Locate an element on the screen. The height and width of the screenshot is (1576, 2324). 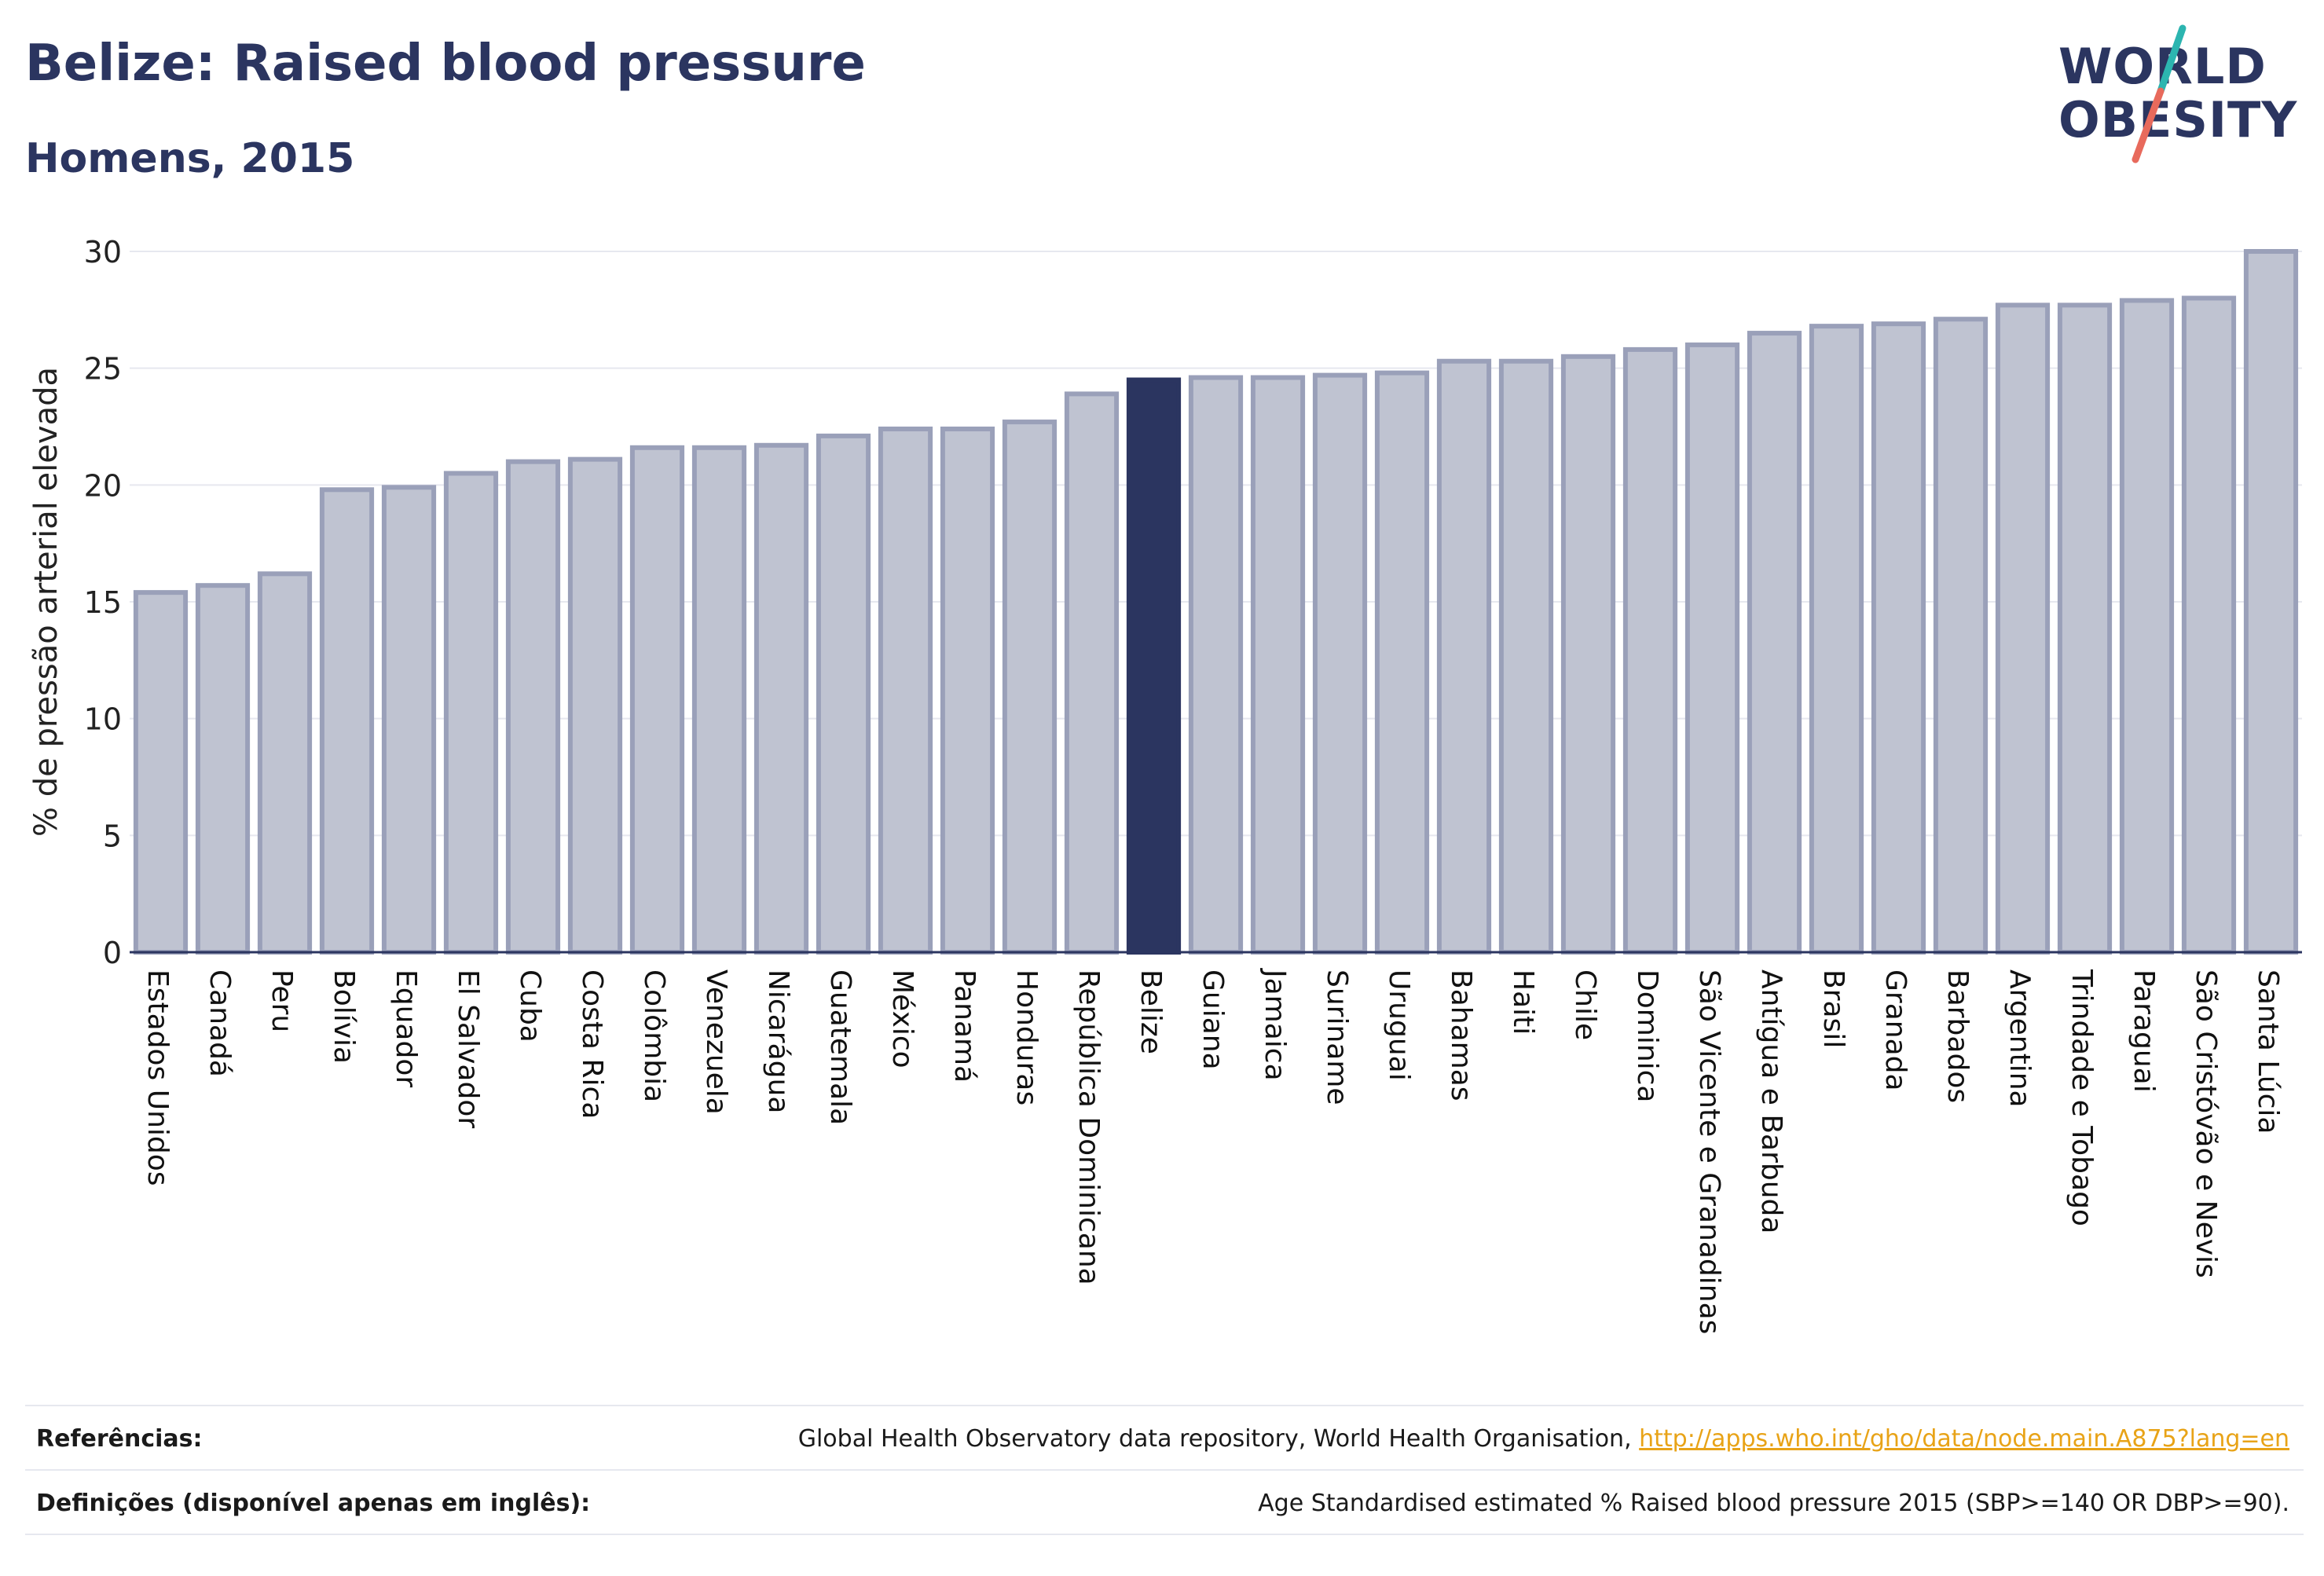
x-tick-label: Honduras is located at coordinates (1026, 1037).